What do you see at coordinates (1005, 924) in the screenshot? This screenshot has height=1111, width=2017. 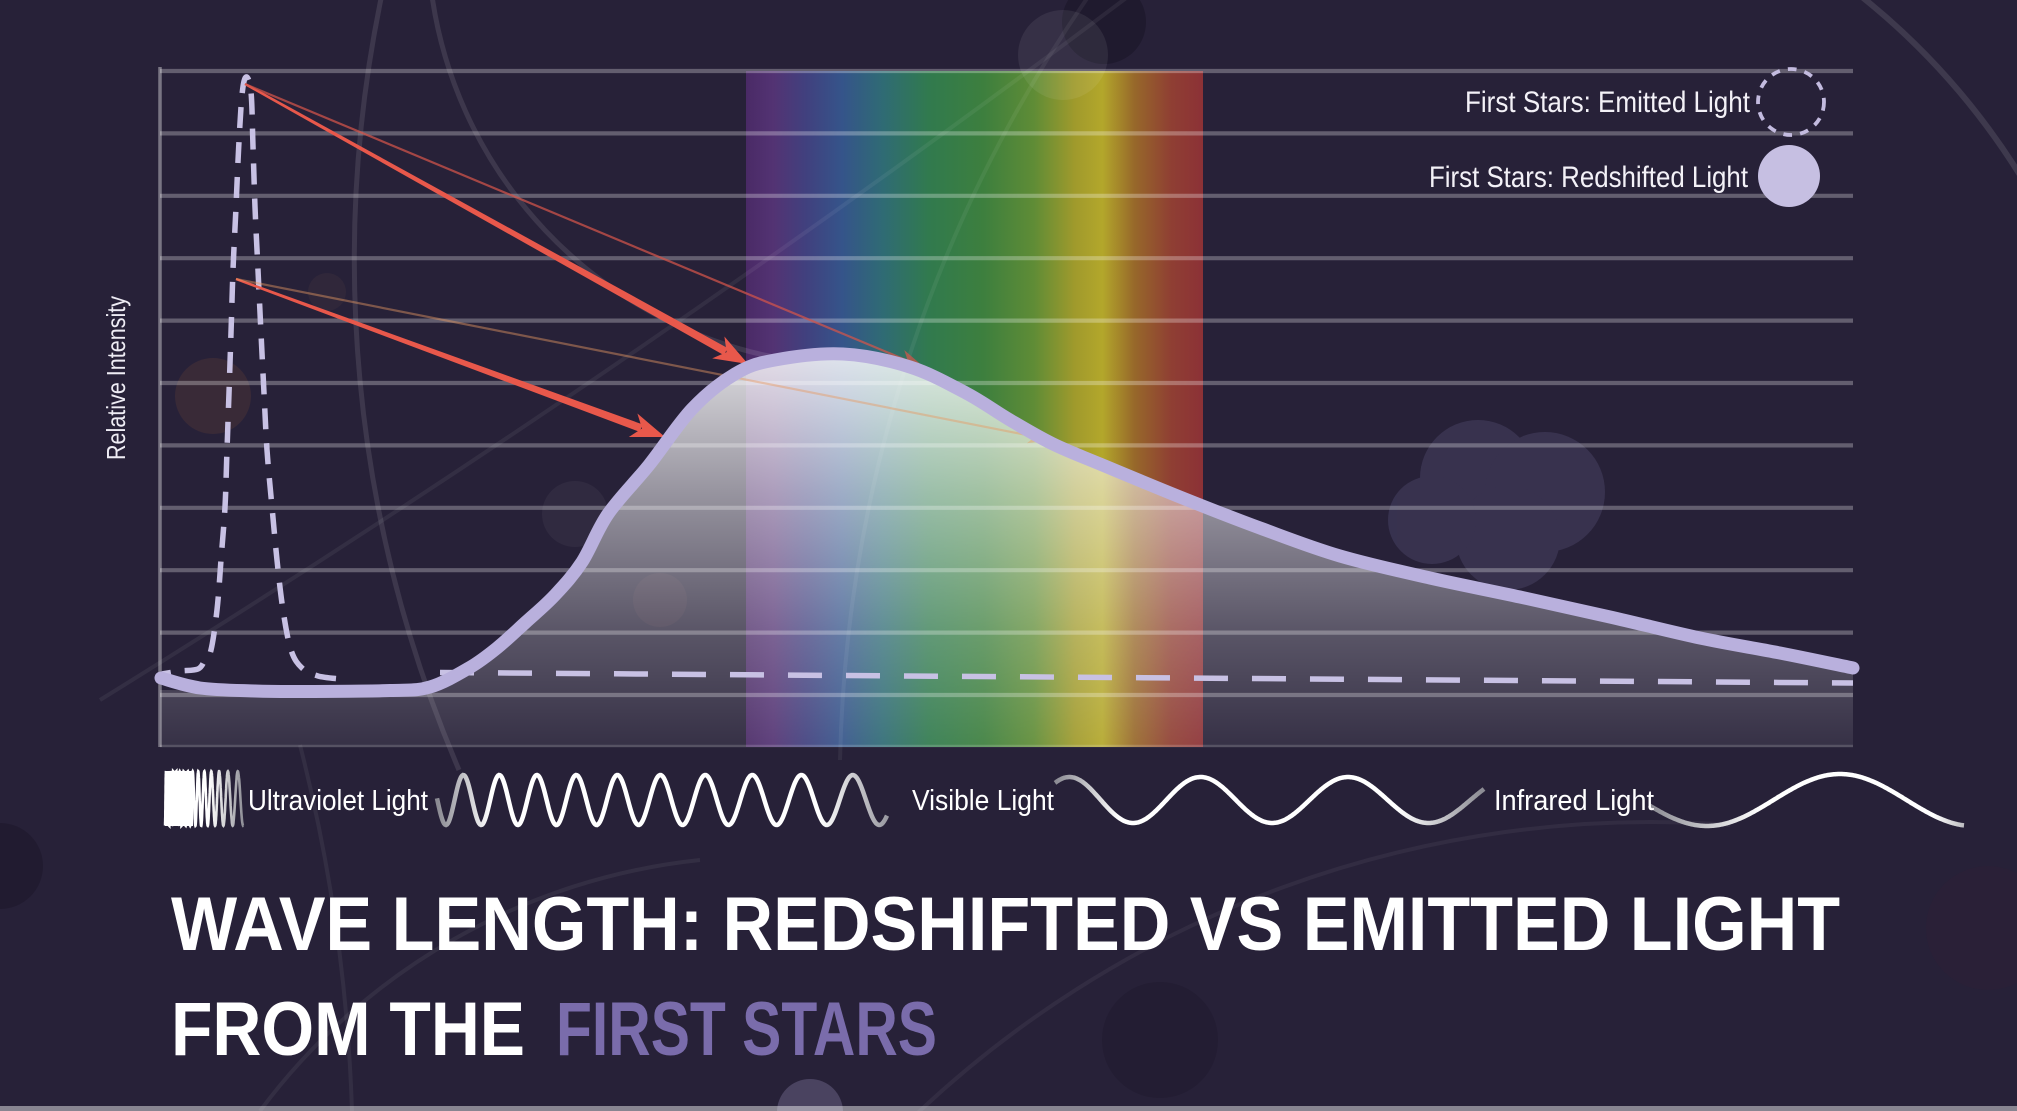 I see `svg-text:WAVE LENGTH: REDSHIFTED VS EM: WAVE LENGTH: REDSHIFTED VS EMITTED LIGHT` at bounding box center [1005, 924].